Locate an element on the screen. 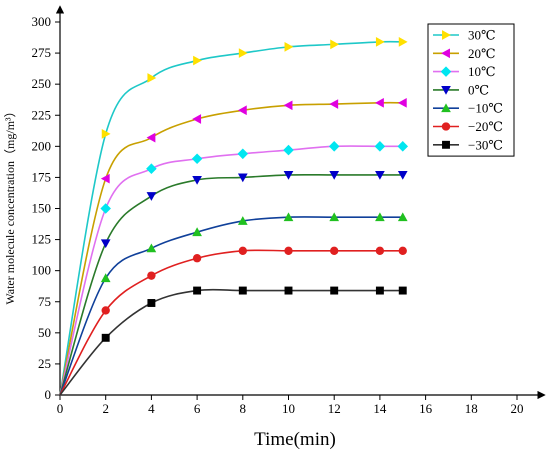  x-tick-label: 8 is located at coordinates (243, 408).